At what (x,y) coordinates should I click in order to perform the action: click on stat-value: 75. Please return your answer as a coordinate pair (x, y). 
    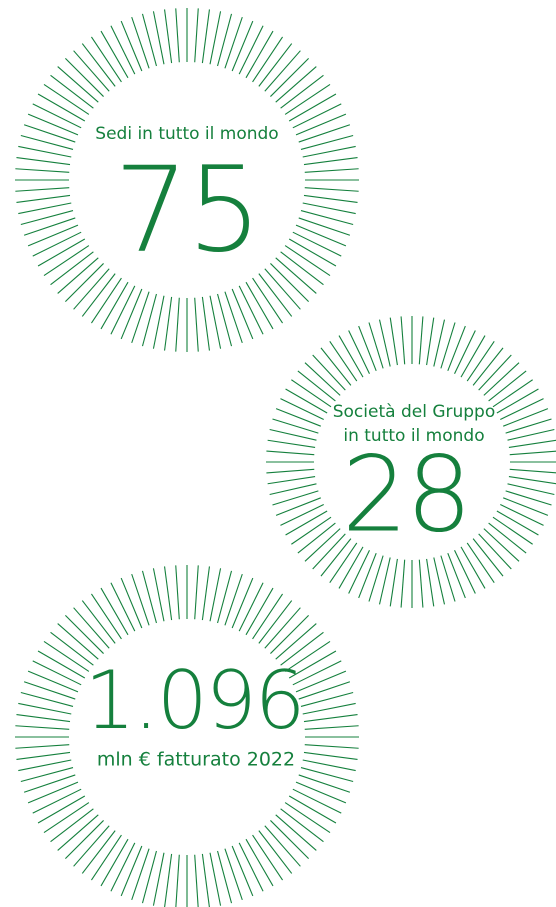
    Looking at the image, I should click on (187, 209).